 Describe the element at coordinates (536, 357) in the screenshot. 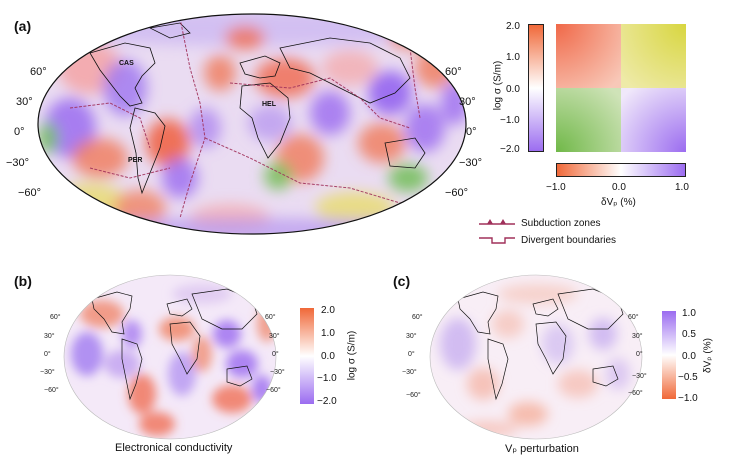

I see `panel-c-map` at that location.